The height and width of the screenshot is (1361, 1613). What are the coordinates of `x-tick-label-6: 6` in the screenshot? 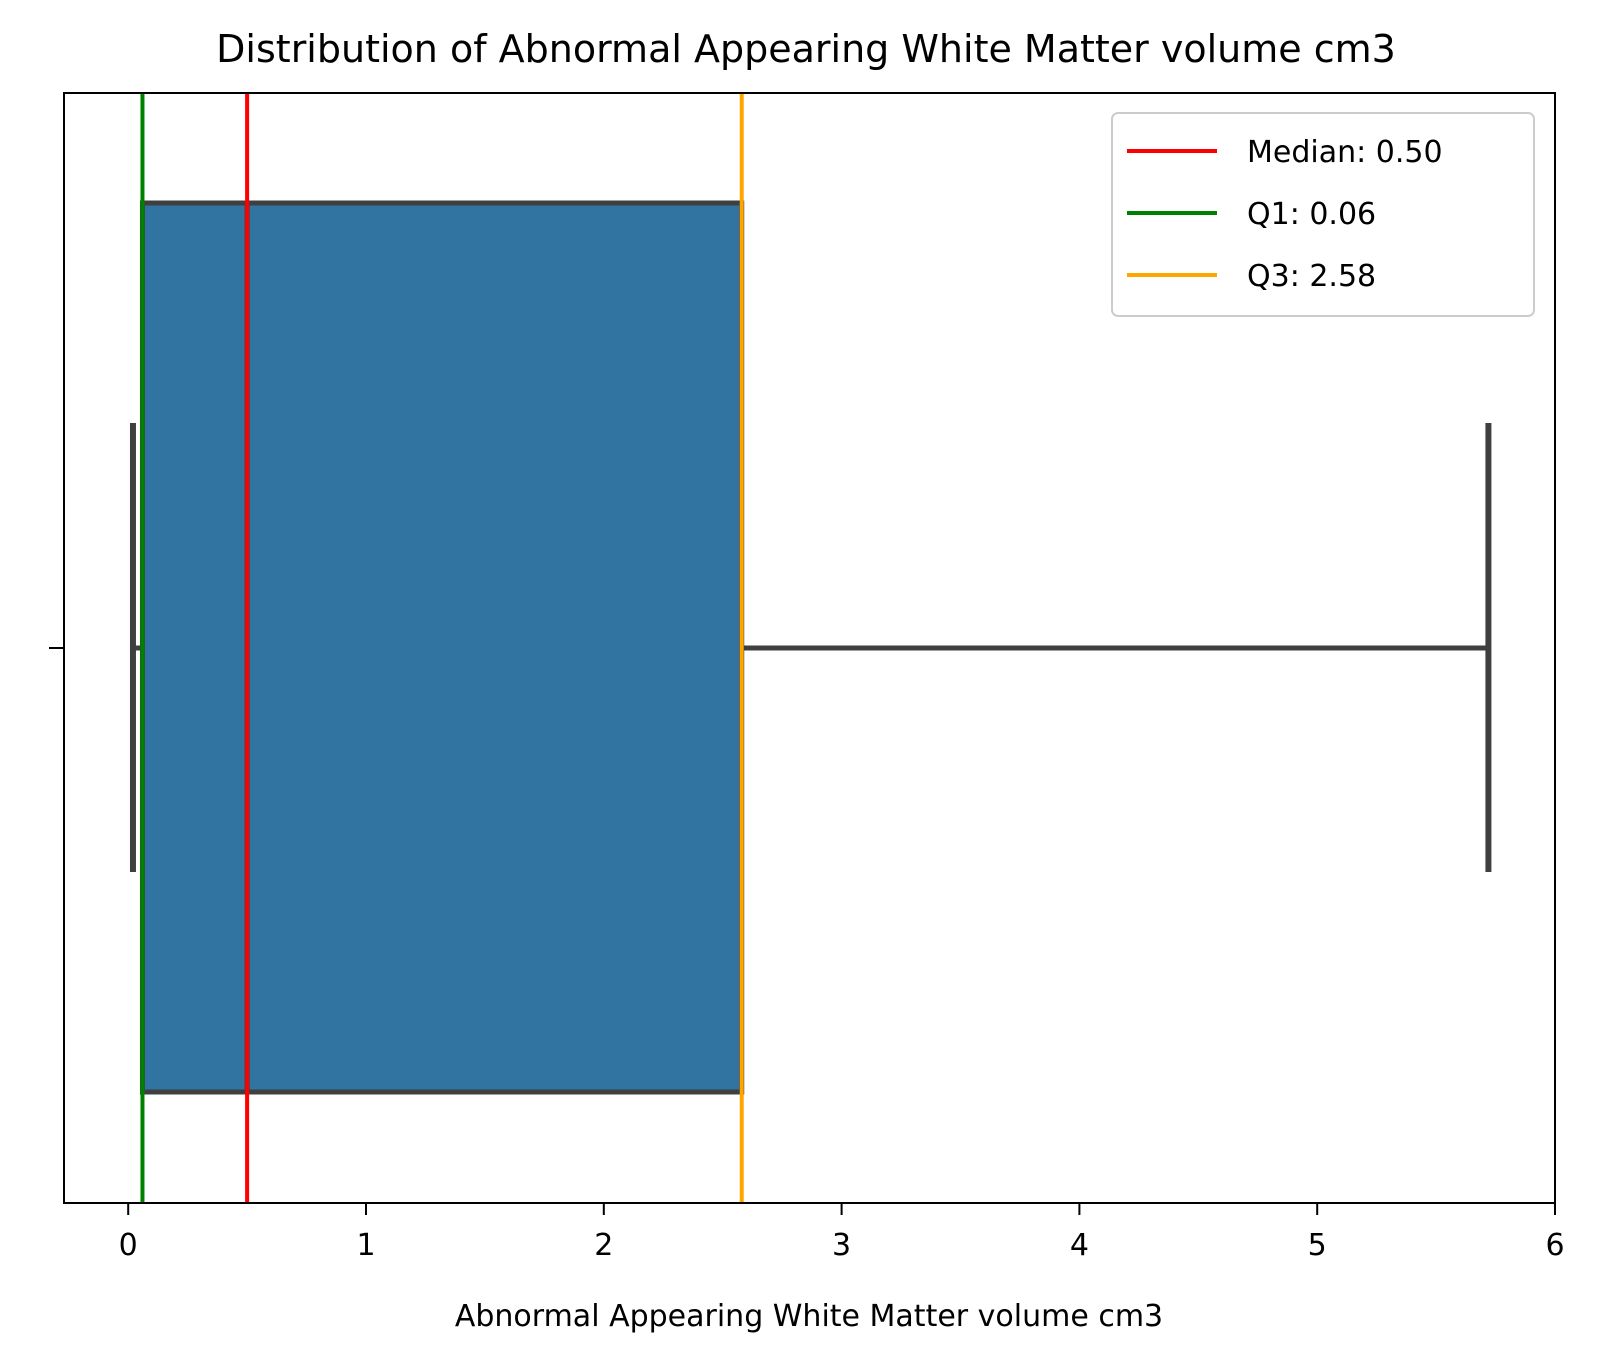 It's located at (1554, 1245).